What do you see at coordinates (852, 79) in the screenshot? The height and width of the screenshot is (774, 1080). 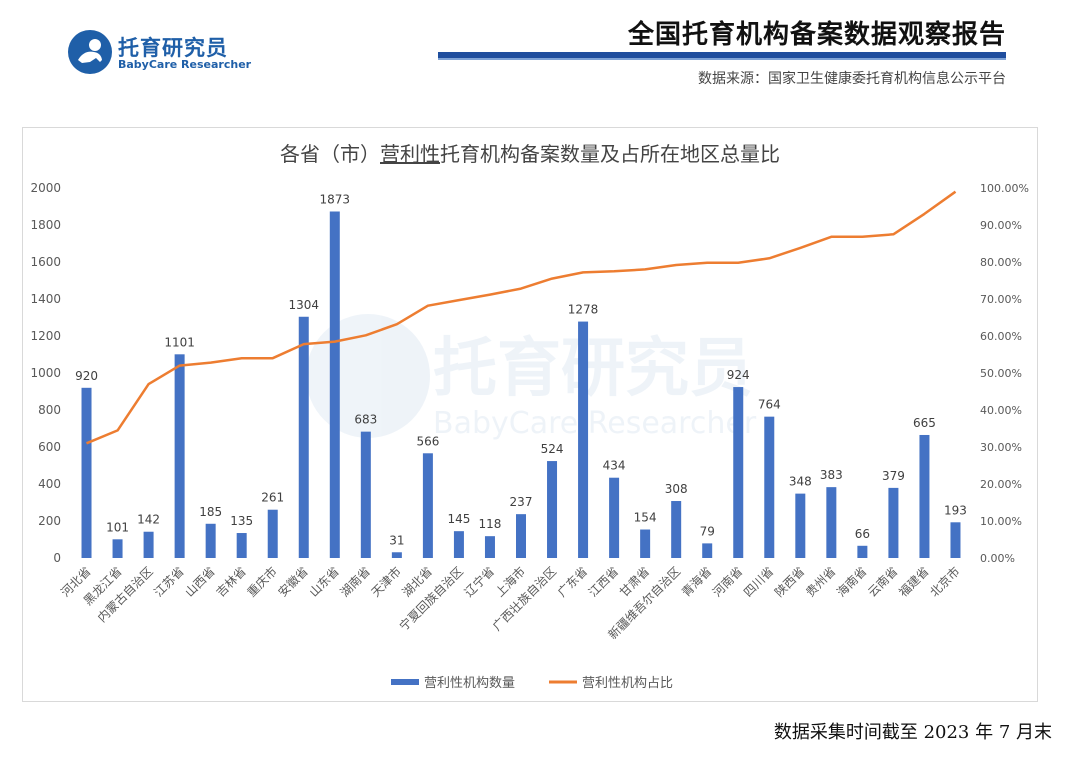 I see `data-source: 数据来源：国家卫生健康委托育机构信息公示平台` at bounding box center [852, 79].